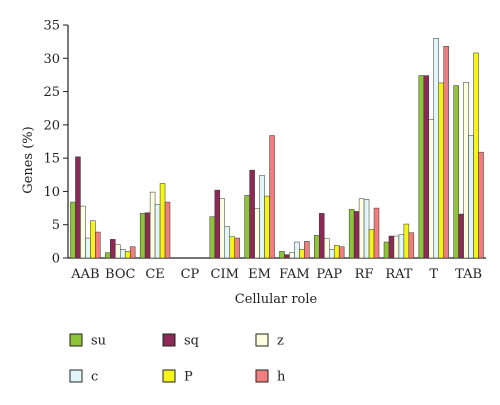 Image resolution: width=500 pixels, height=405 pixels. What do you see at coordinates (51, 125) in the screenshot?
I see `y-tick-label: 20` at bounding box center [51, 125].